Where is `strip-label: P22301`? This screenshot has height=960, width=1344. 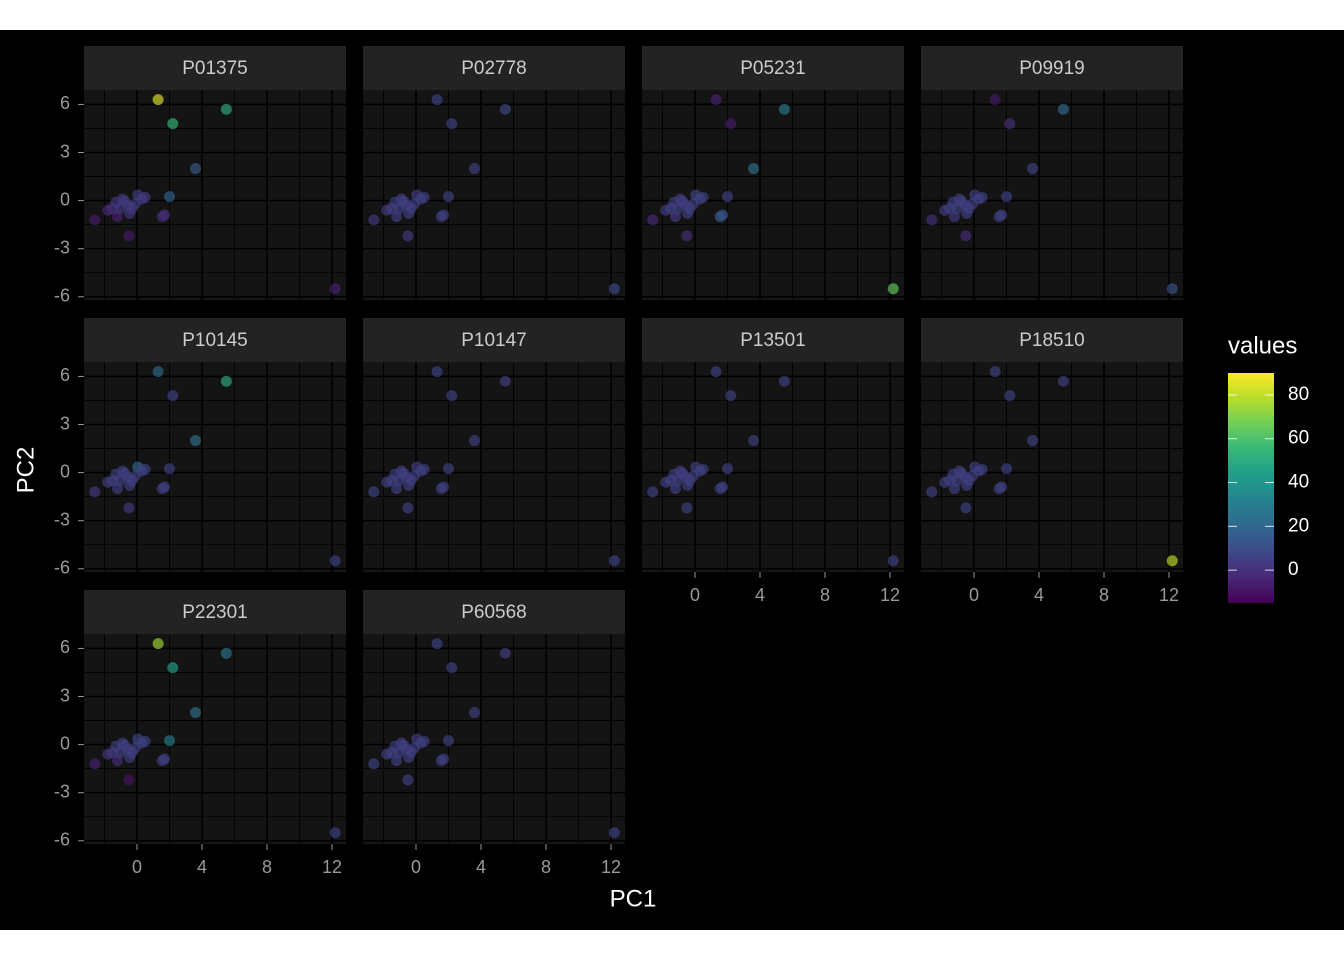
strip-label: P22301 is located at coordinates (215, 612).